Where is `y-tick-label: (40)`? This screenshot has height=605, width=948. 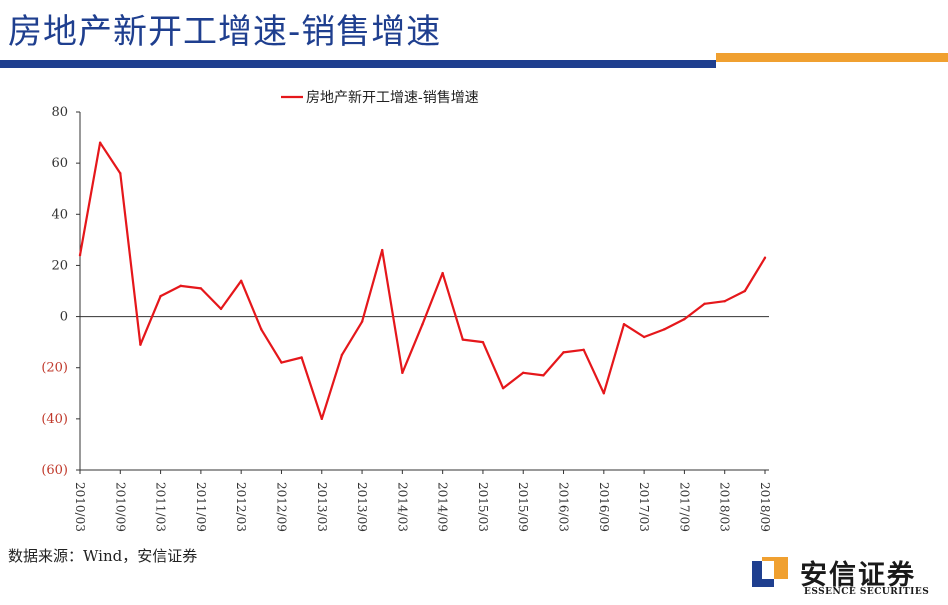 y-tick-label: (40) is located at coordinates (54, 419).